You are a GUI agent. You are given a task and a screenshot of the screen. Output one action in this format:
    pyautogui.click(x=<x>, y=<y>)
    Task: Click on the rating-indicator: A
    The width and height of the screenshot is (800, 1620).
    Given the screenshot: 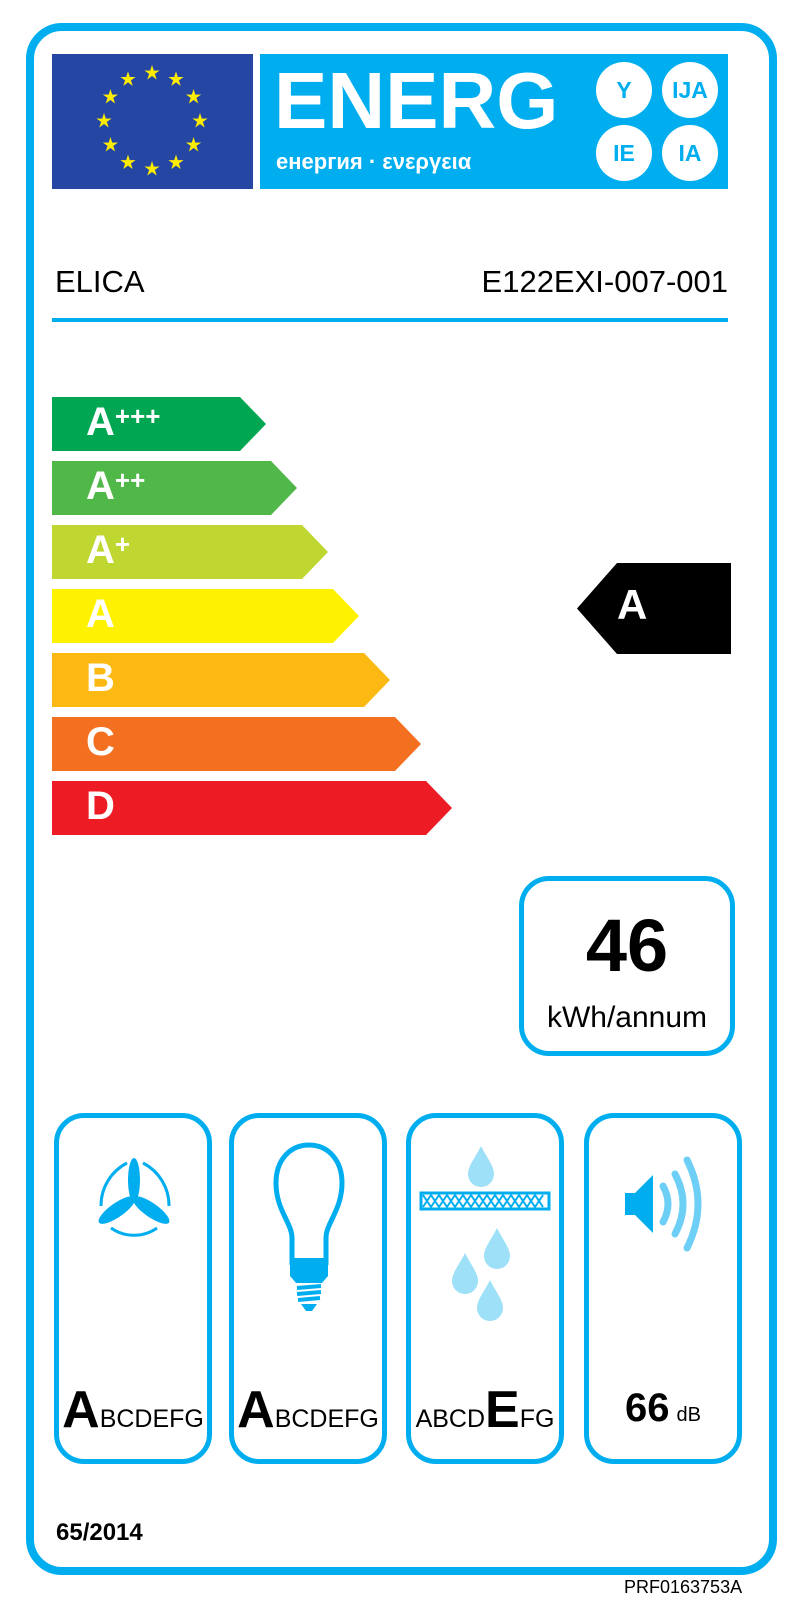 What is the action you would take?
    pyautogui.click(x=654, y=608)
    